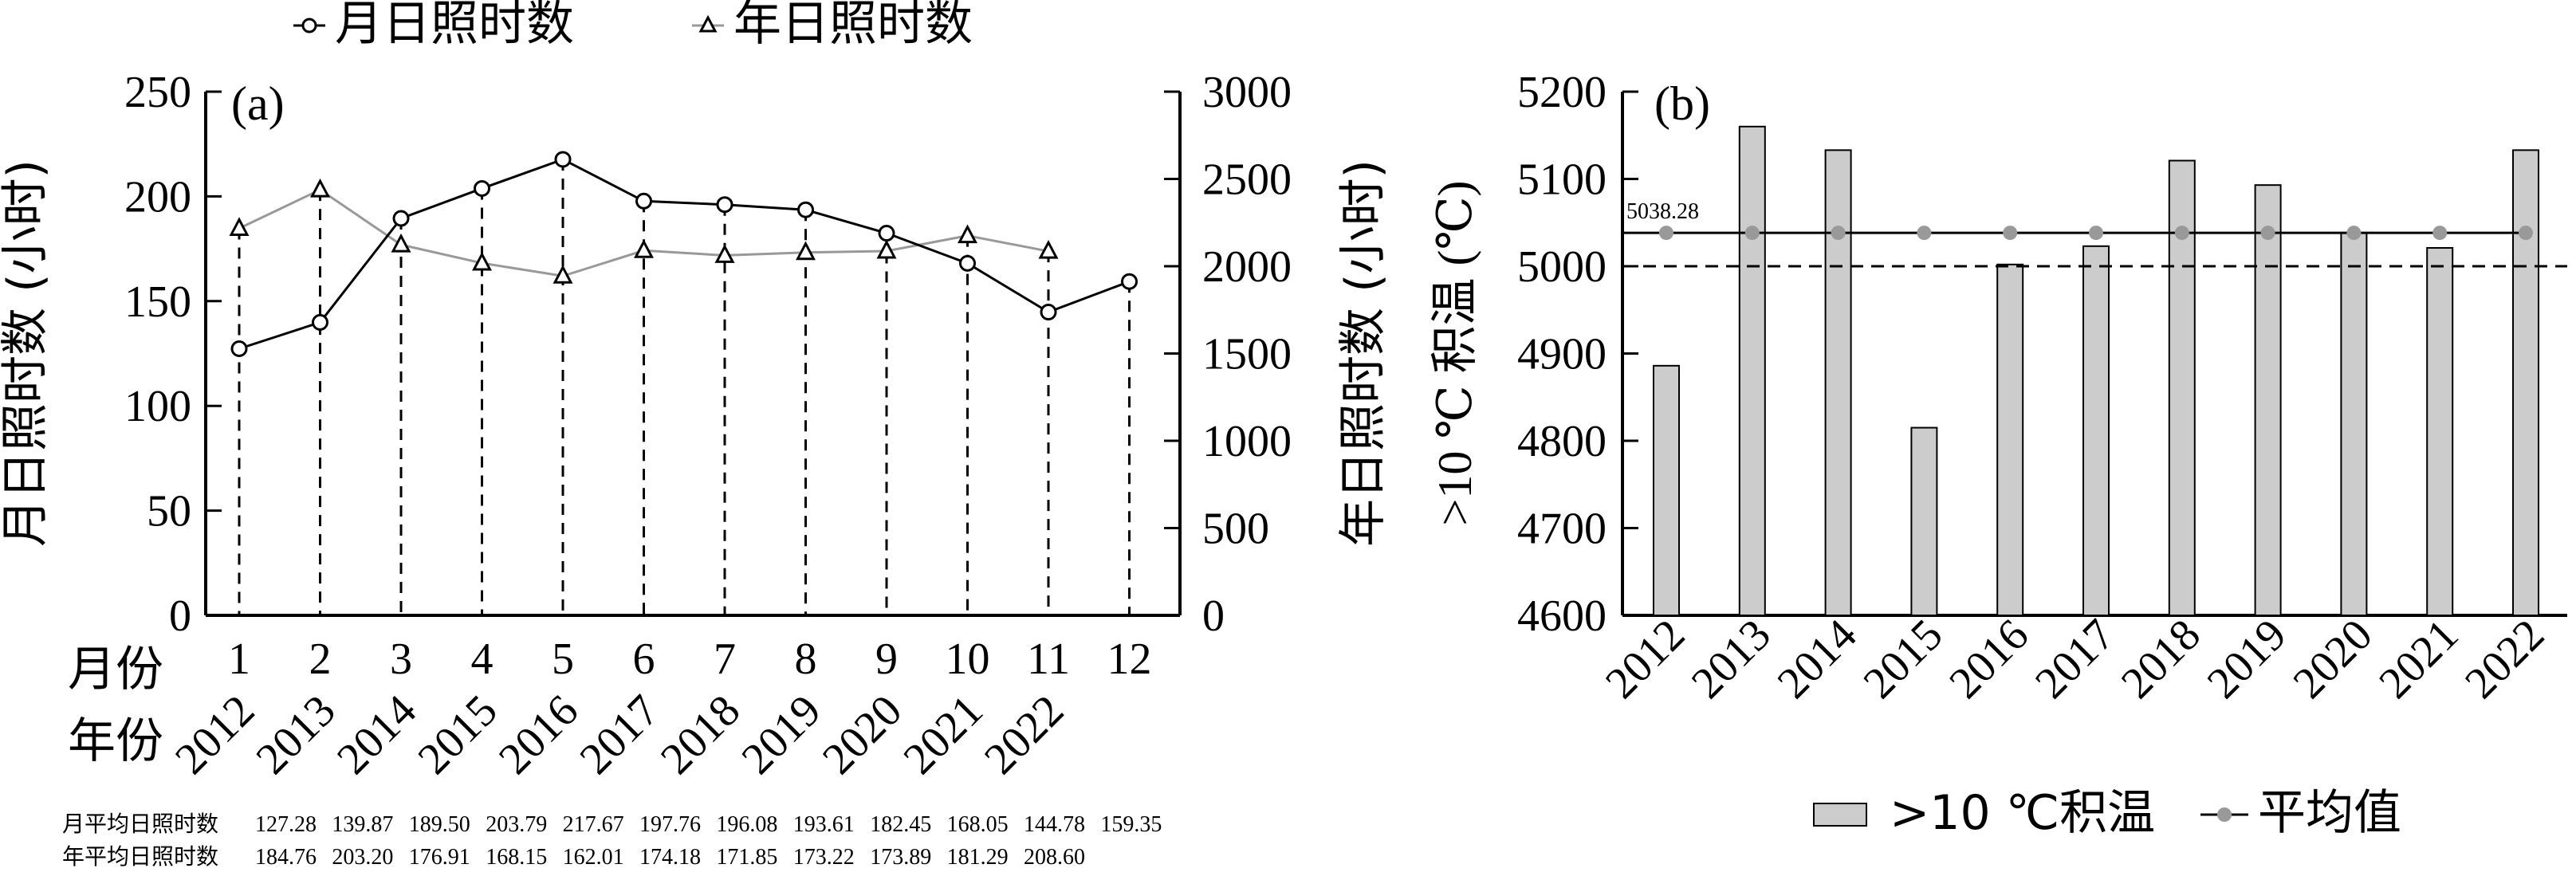  Describe the element at coordinates (115, 669) in the screenshot. I see `month-axis-label: 月份` at that location.